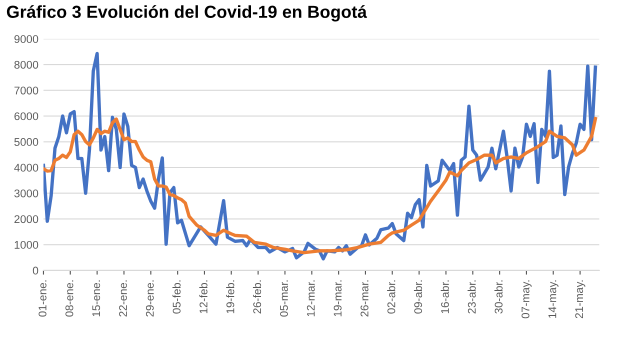 This screenshot has height=338, width=621. Describe the element at coordinates (26, 90) in the screenshot. I see `y-tick-label: 7000` at that location.